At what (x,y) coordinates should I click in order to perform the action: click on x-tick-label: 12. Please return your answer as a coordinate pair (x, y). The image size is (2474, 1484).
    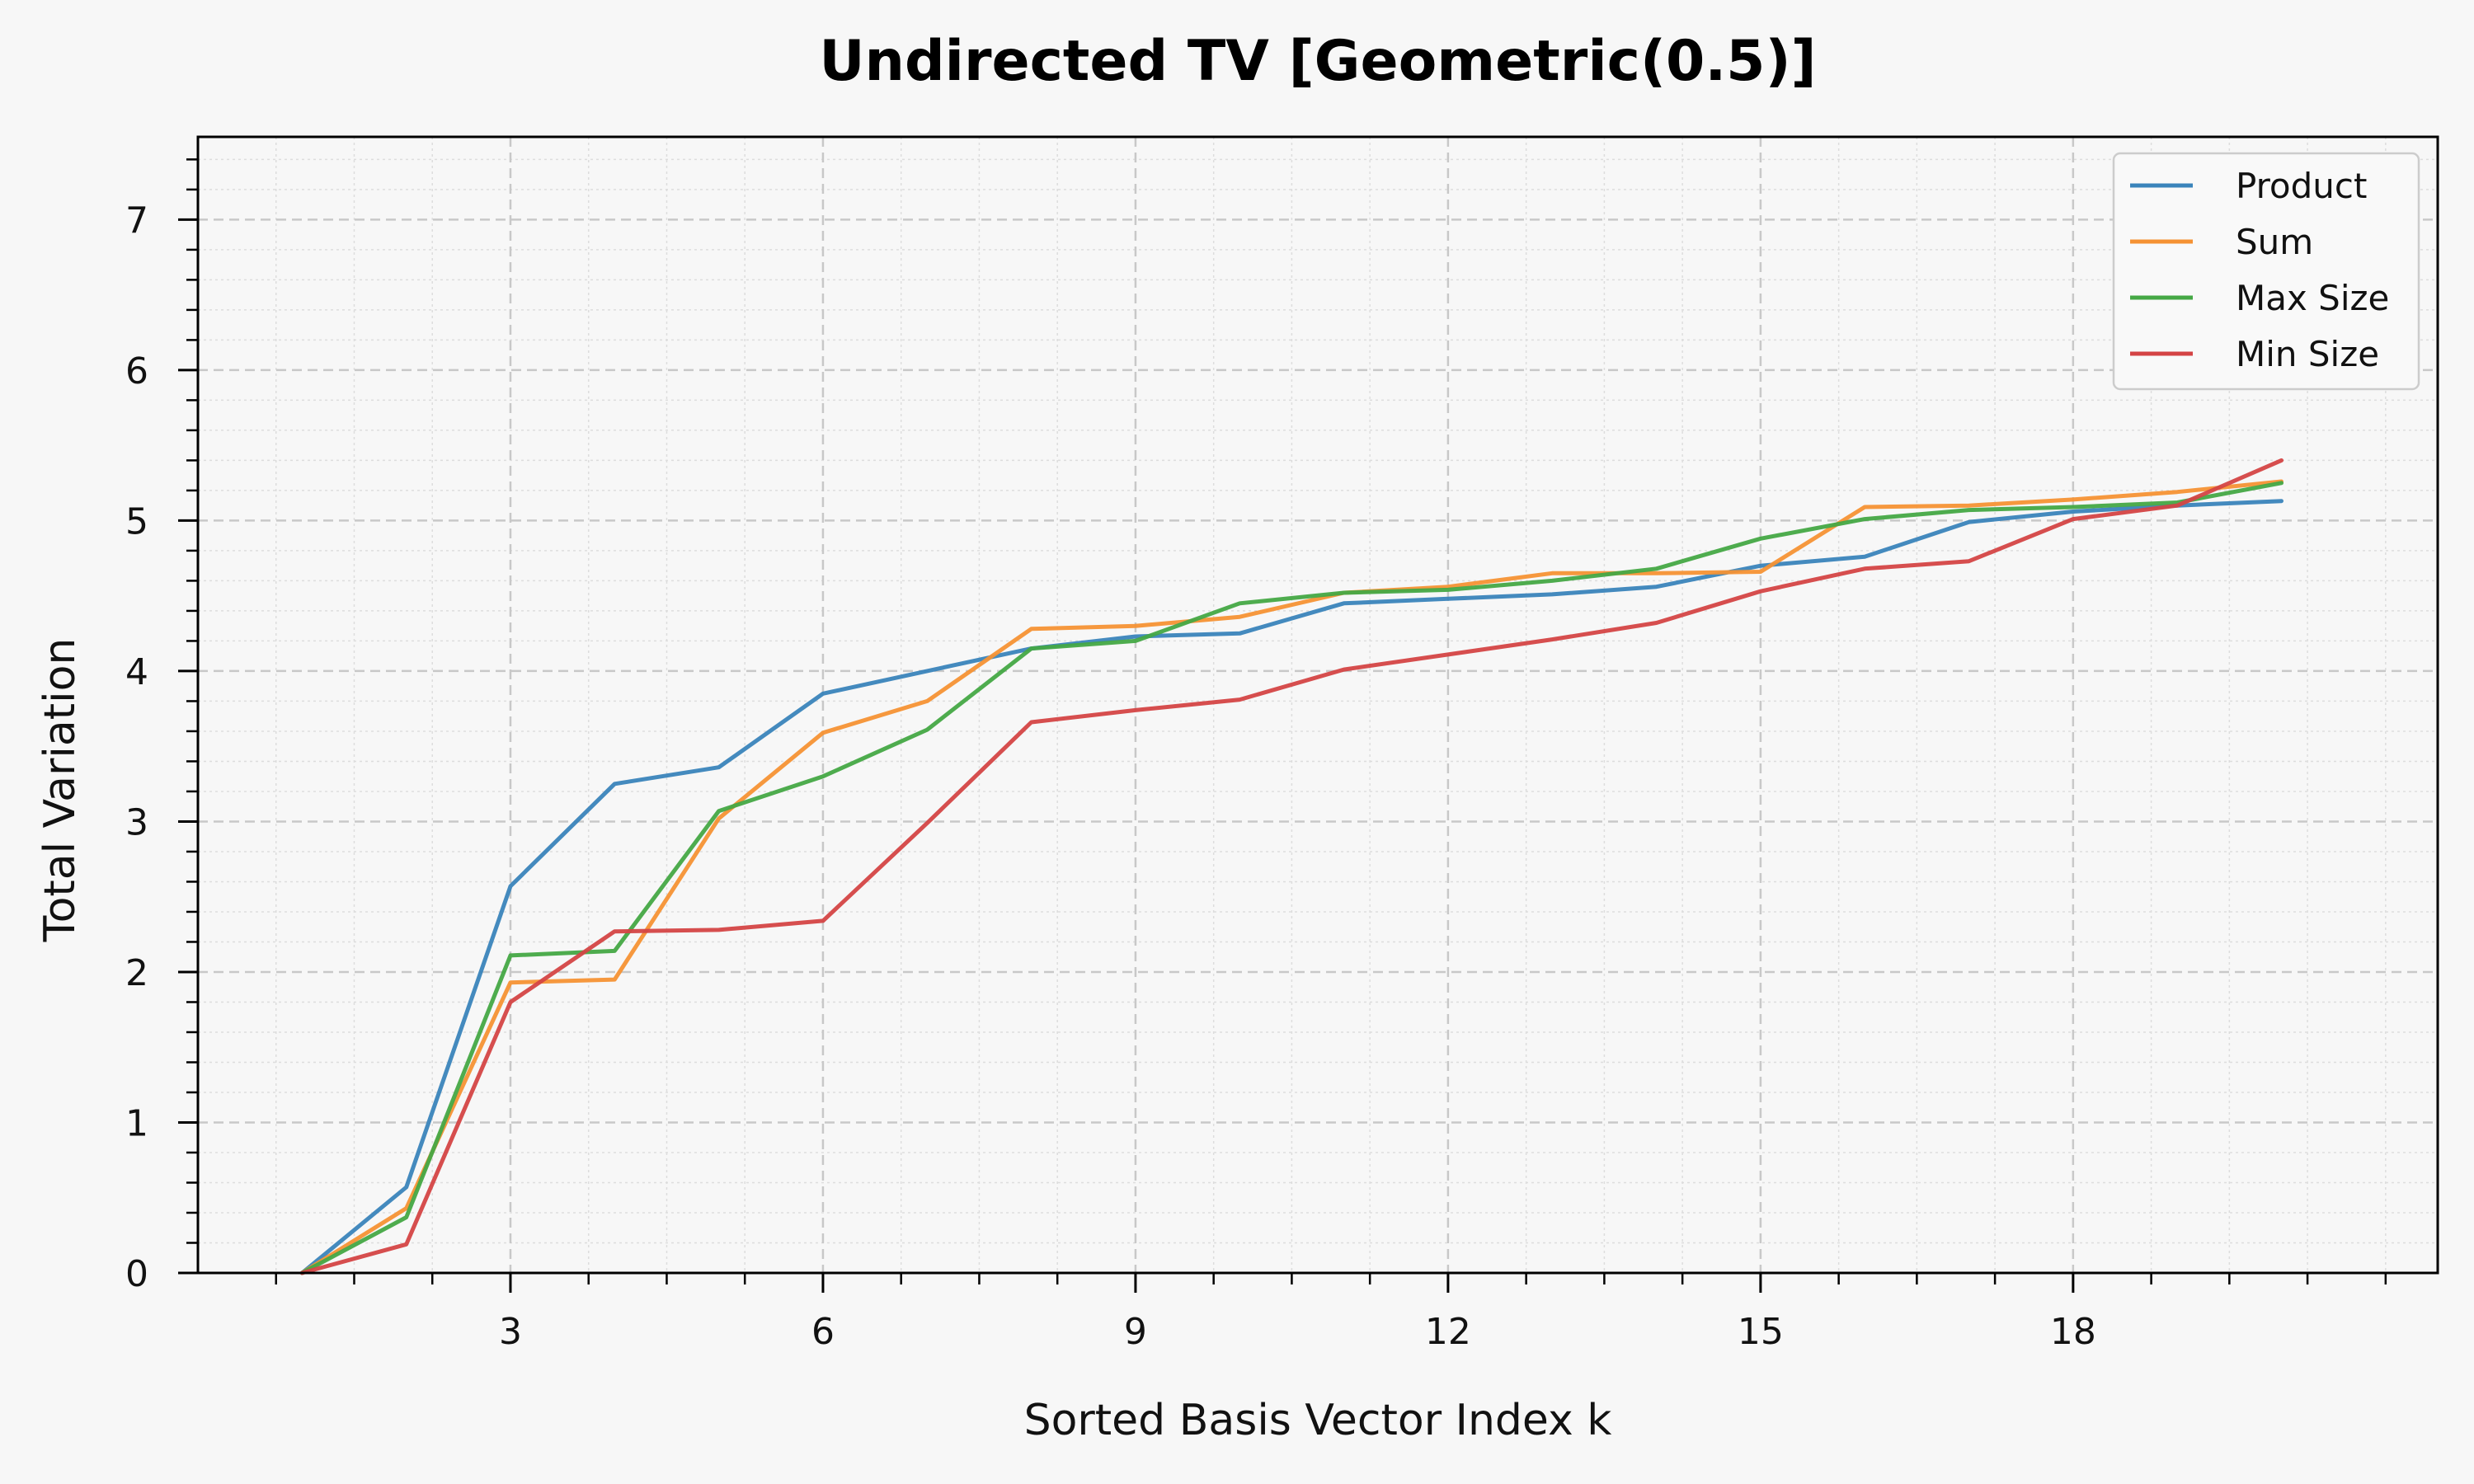
    Looking at the image, I should click on (1448, 1332).